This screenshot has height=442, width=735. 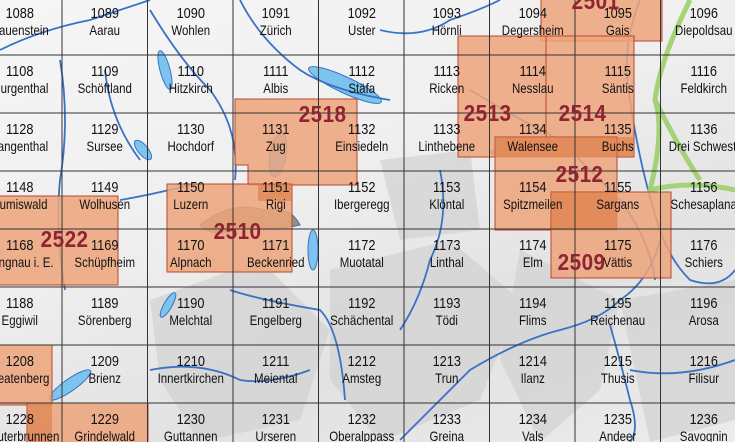 What do you see at coordinates (698, 374) in the screenshot?
I see `map-sheet-cell: 1216 Filisur` at bounding box center [698, 374].